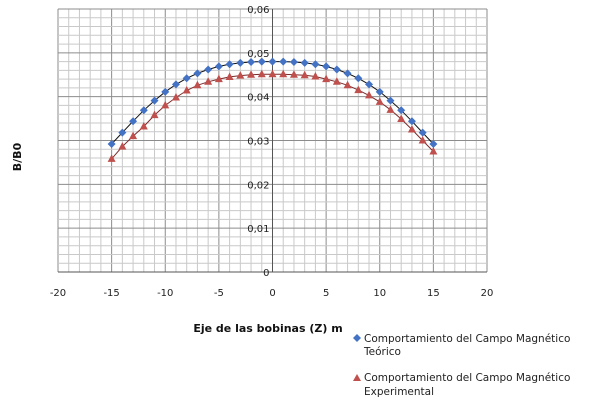  I want to click on x-tick-label: -20, so click(58, 293).